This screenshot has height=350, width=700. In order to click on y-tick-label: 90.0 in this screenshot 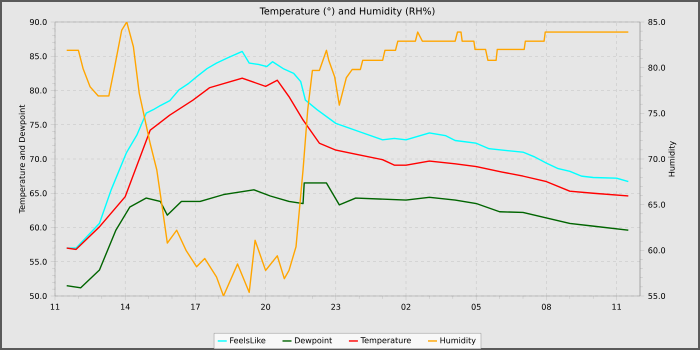, I will do `click(38, 22)`.